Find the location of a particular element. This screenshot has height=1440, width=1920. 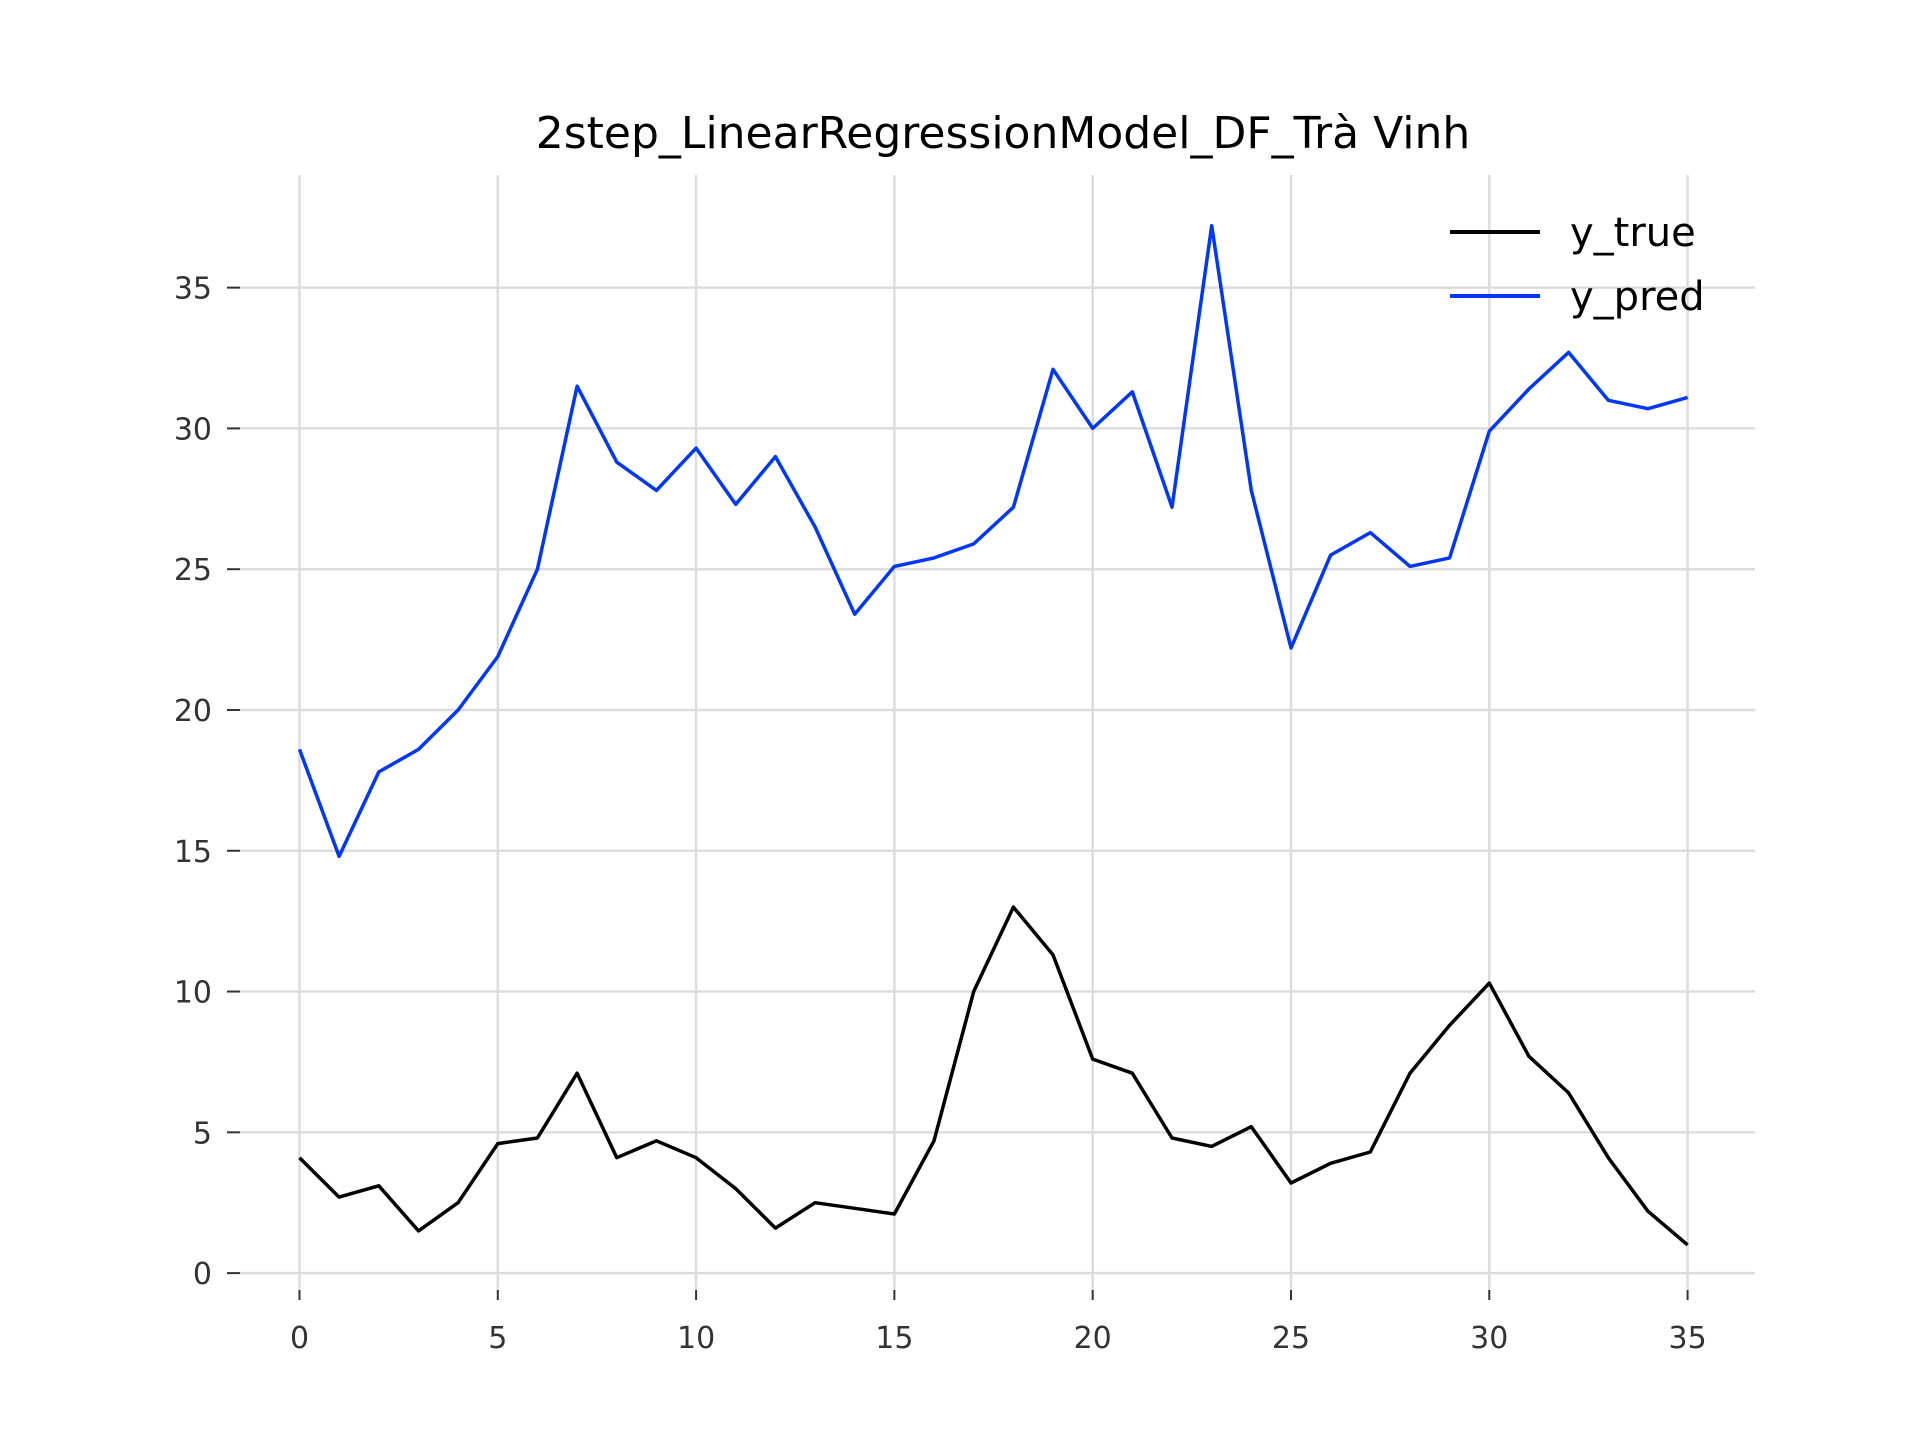

x-tick-label: 20 is located at coordinates (1093, 1338).